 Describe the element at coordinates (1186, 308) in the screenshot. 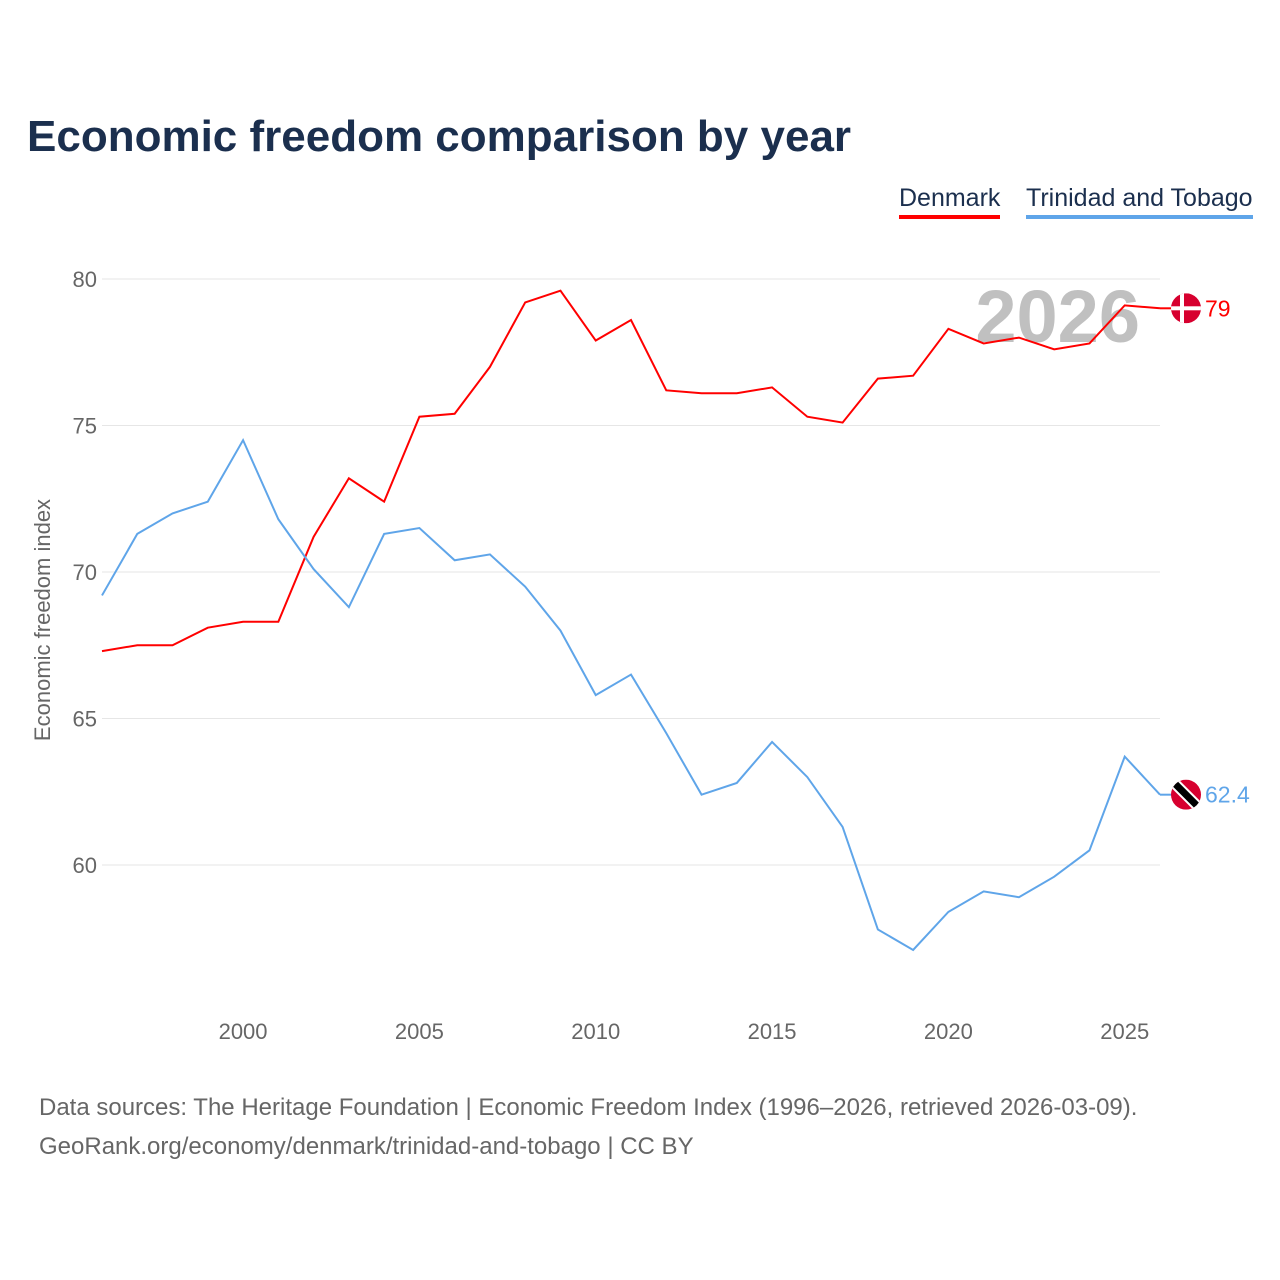

I see `denmark-flag-icon` at that location.